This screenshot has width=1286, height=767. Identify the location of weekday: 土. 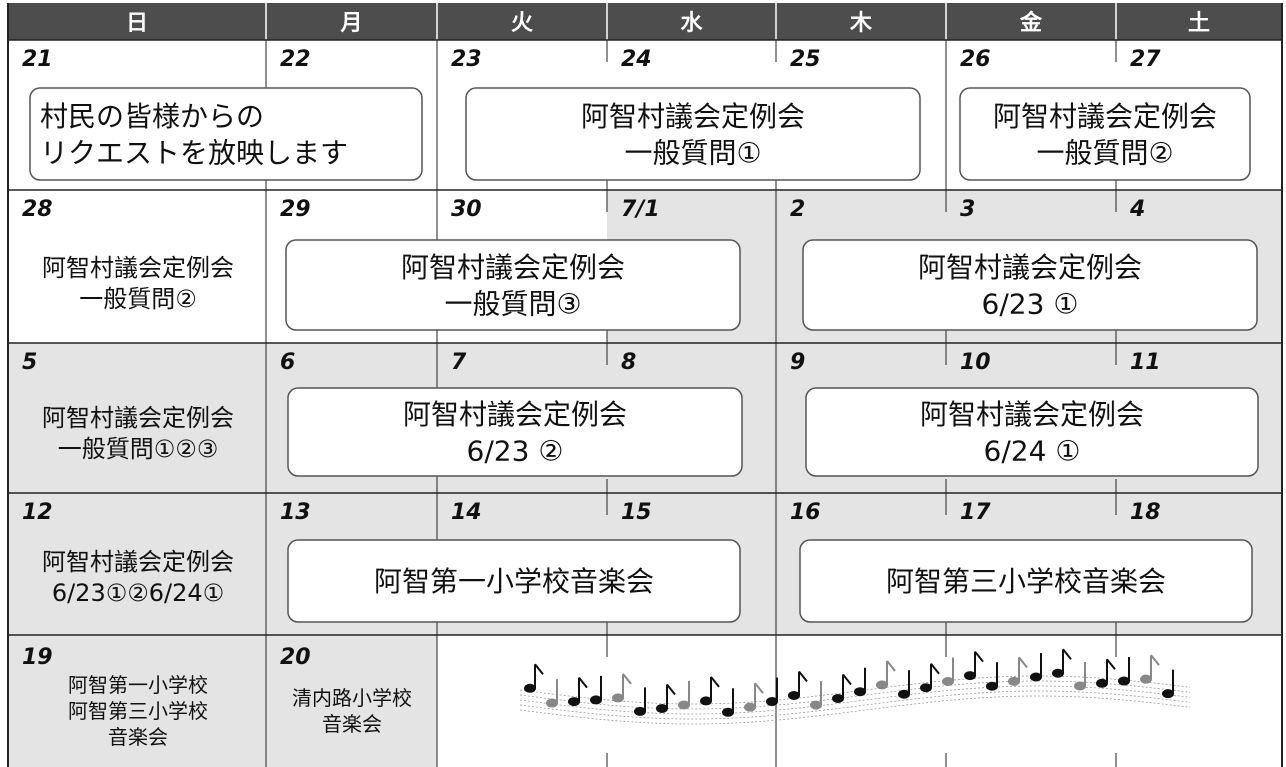
(1199, 23).